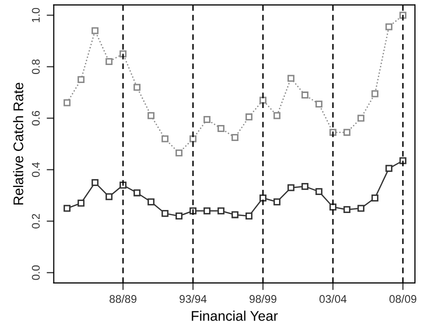 The image size is (430, 329). What do you see at coordinates (36, 221) in the screenshot?
I see `y-tick-label: 0.2` at bounding box center [36, 221].